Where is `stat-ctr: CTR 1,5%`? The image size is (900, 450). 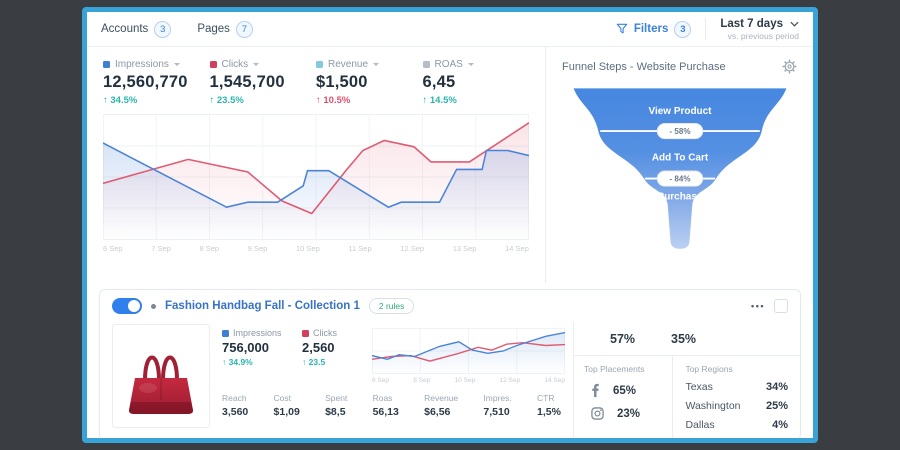
stat-ctr: CTR 1,5% is located at coordinates (549, 405).